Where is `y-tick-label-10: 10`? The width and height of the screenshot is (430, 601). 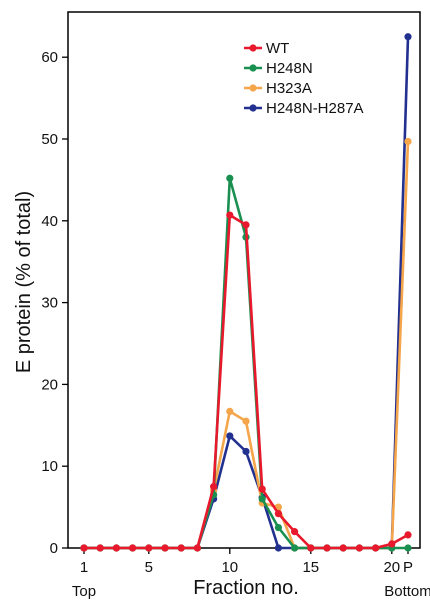
y-tick-label-10: 10 is located at coordinates (49, 466).